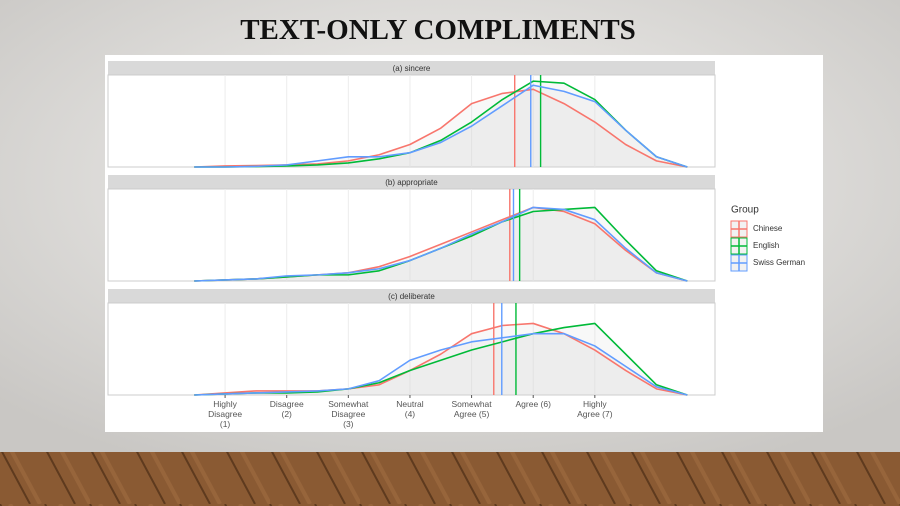 This screenshot has width=900, height=506. I want to click on panel-title: (a) sincere, so click(412, 68).